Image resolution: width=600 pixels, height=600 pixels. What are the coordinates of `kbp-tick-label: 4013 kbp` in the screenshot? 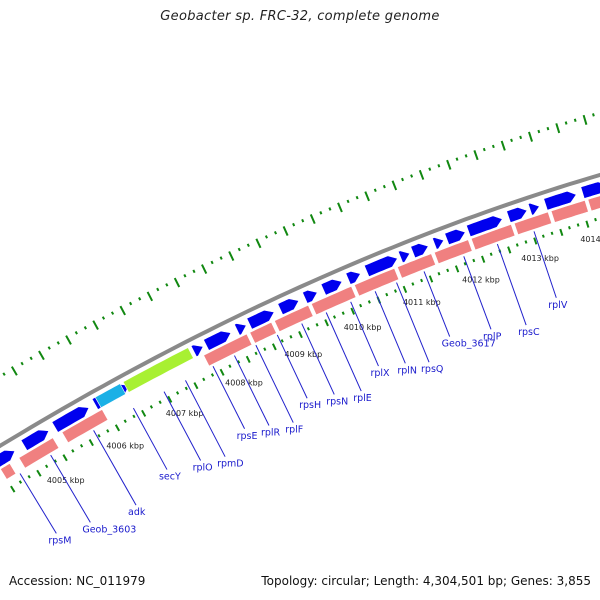 It's located at (540, 258).